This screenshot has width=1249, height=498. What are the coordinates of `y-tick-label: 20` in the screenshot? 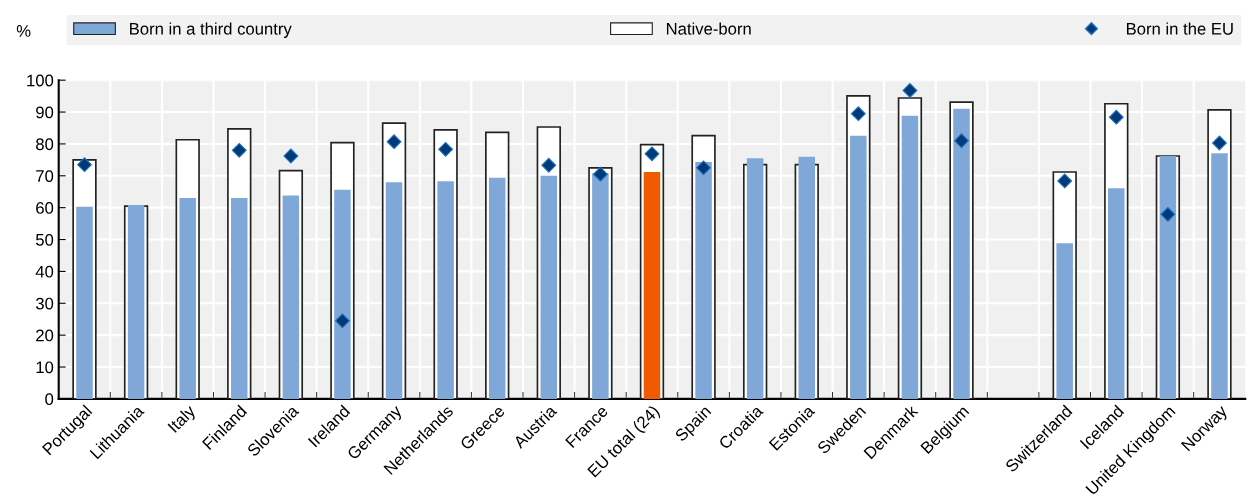 It's located at (45, 335).